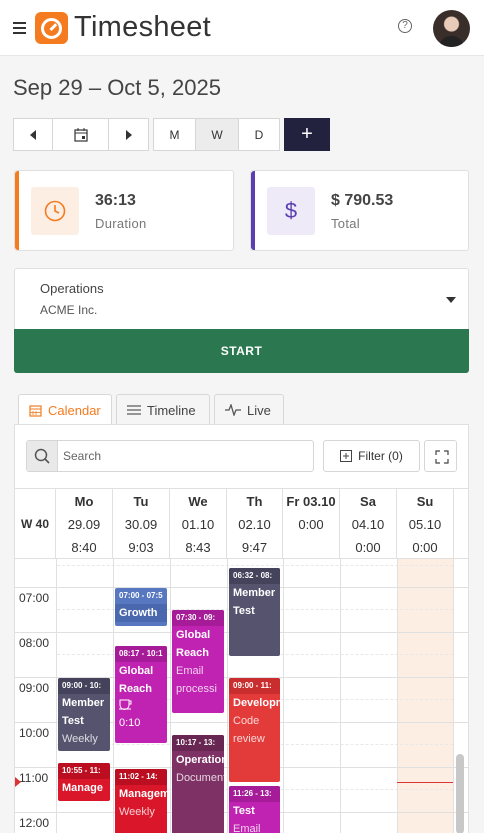 This screenshot has width=484, height=833. I want to click on chevron-right-icon, so click(128, 134).